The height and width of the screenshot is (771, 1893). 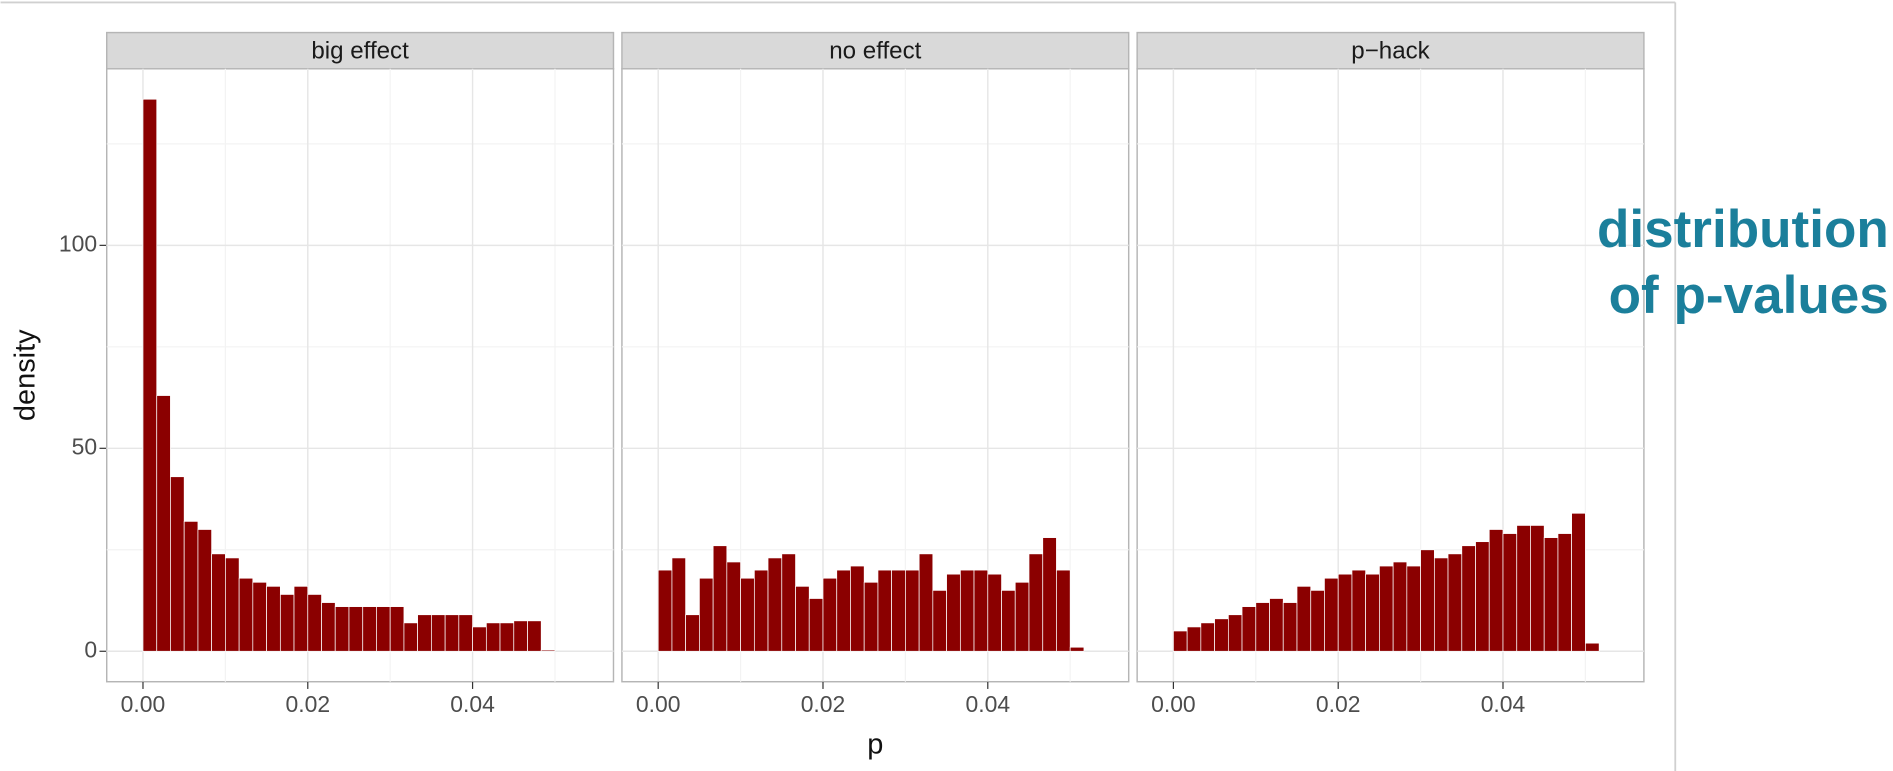 I want to click on y-tick-label: 100, so click(x=78, y=243).